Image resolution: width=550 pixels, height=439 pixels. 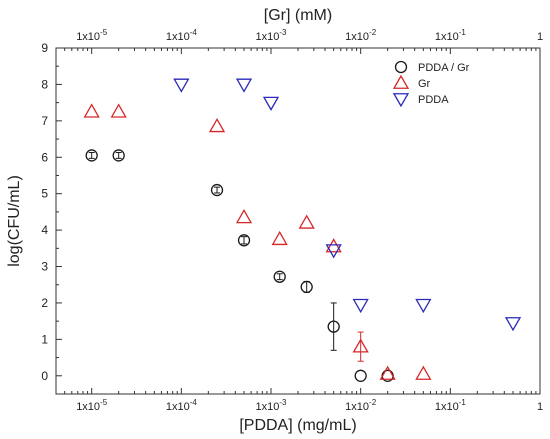 What do you see at coordinates (44, 339) in the screenshot?
I see `y-tick-label: 1` at bounding box center [44, 339].